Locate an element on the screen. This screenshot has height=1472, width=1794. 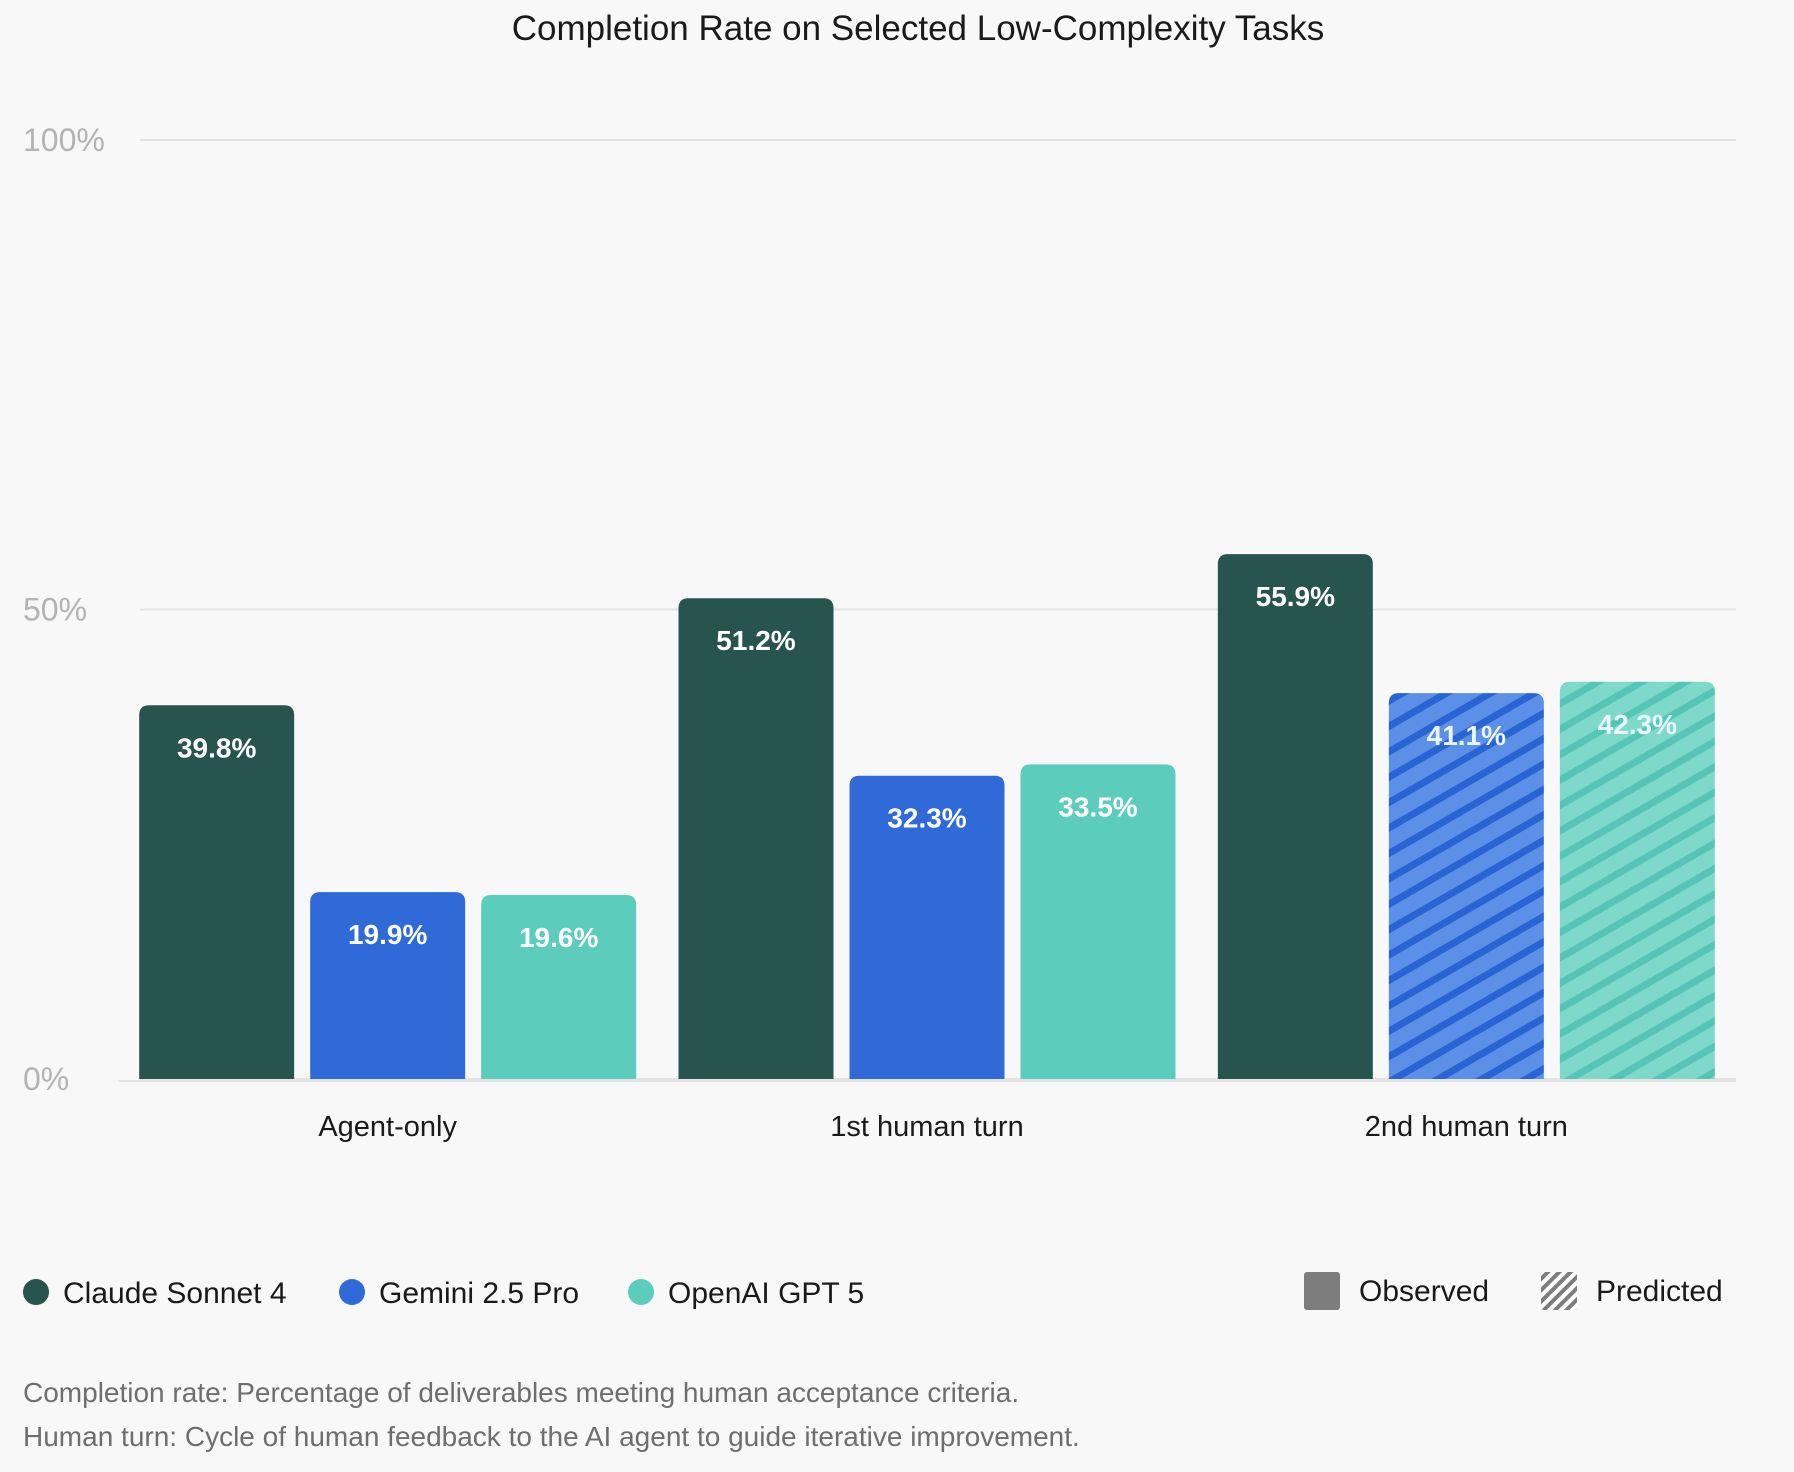
x-axis-ticks: Agent-only 1st human turn 2nd human turn is located at coordinates (943, 1127).